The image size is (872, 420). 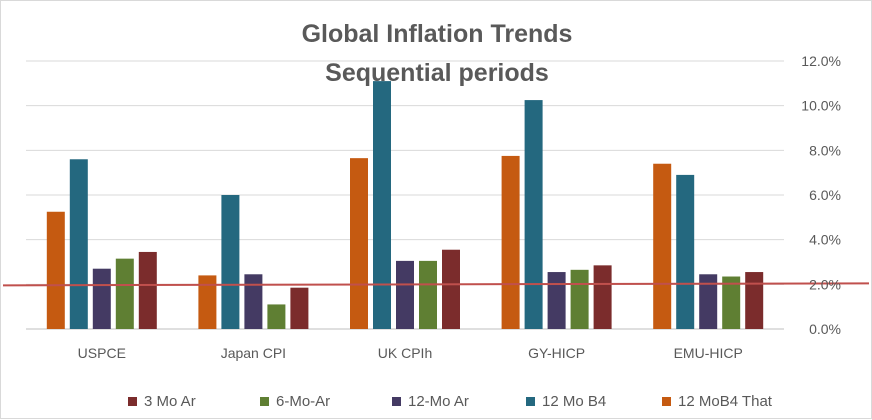 I want to click on y-tick-labels: 0.0% 2.0% 4.0% 6.0% 8.0% 10.0% 12.0%, so click(x=821, y=195).